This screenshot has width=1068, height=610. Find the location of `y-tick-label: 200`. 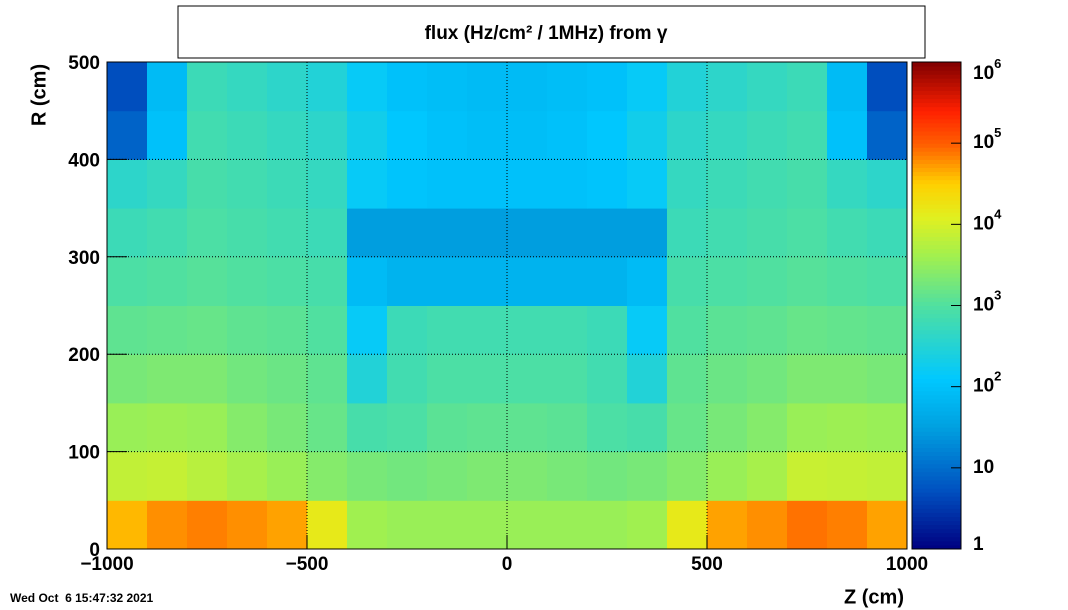

y-tick-label: 200 is located at coordinates (84, 355).